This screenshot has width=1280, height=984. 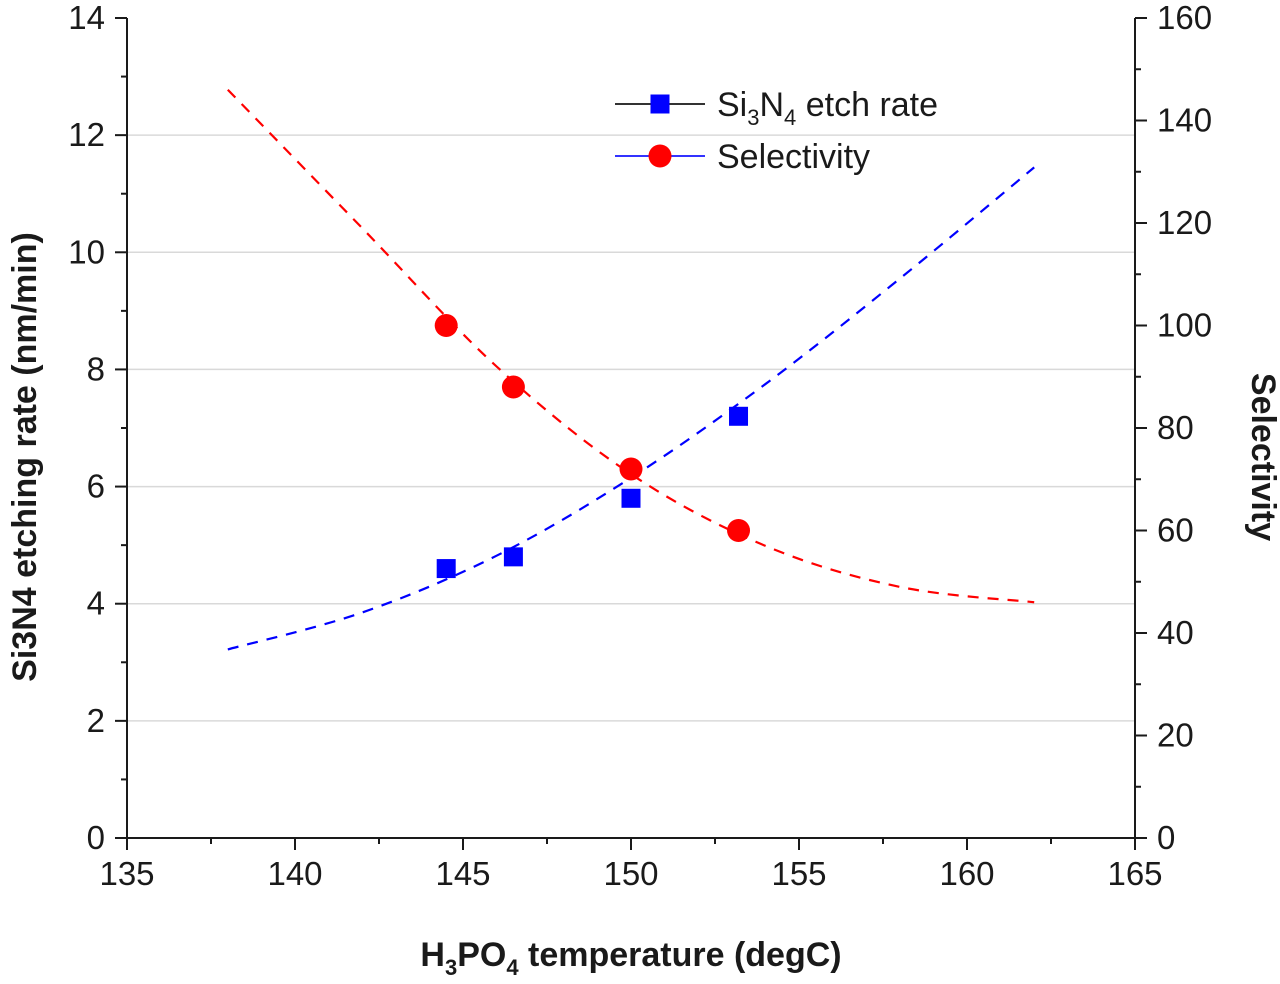 What do you see at coordinates (96, 837) in the screenshot?
I see `y-tick-label: 0` at bounding box center [96, 837].